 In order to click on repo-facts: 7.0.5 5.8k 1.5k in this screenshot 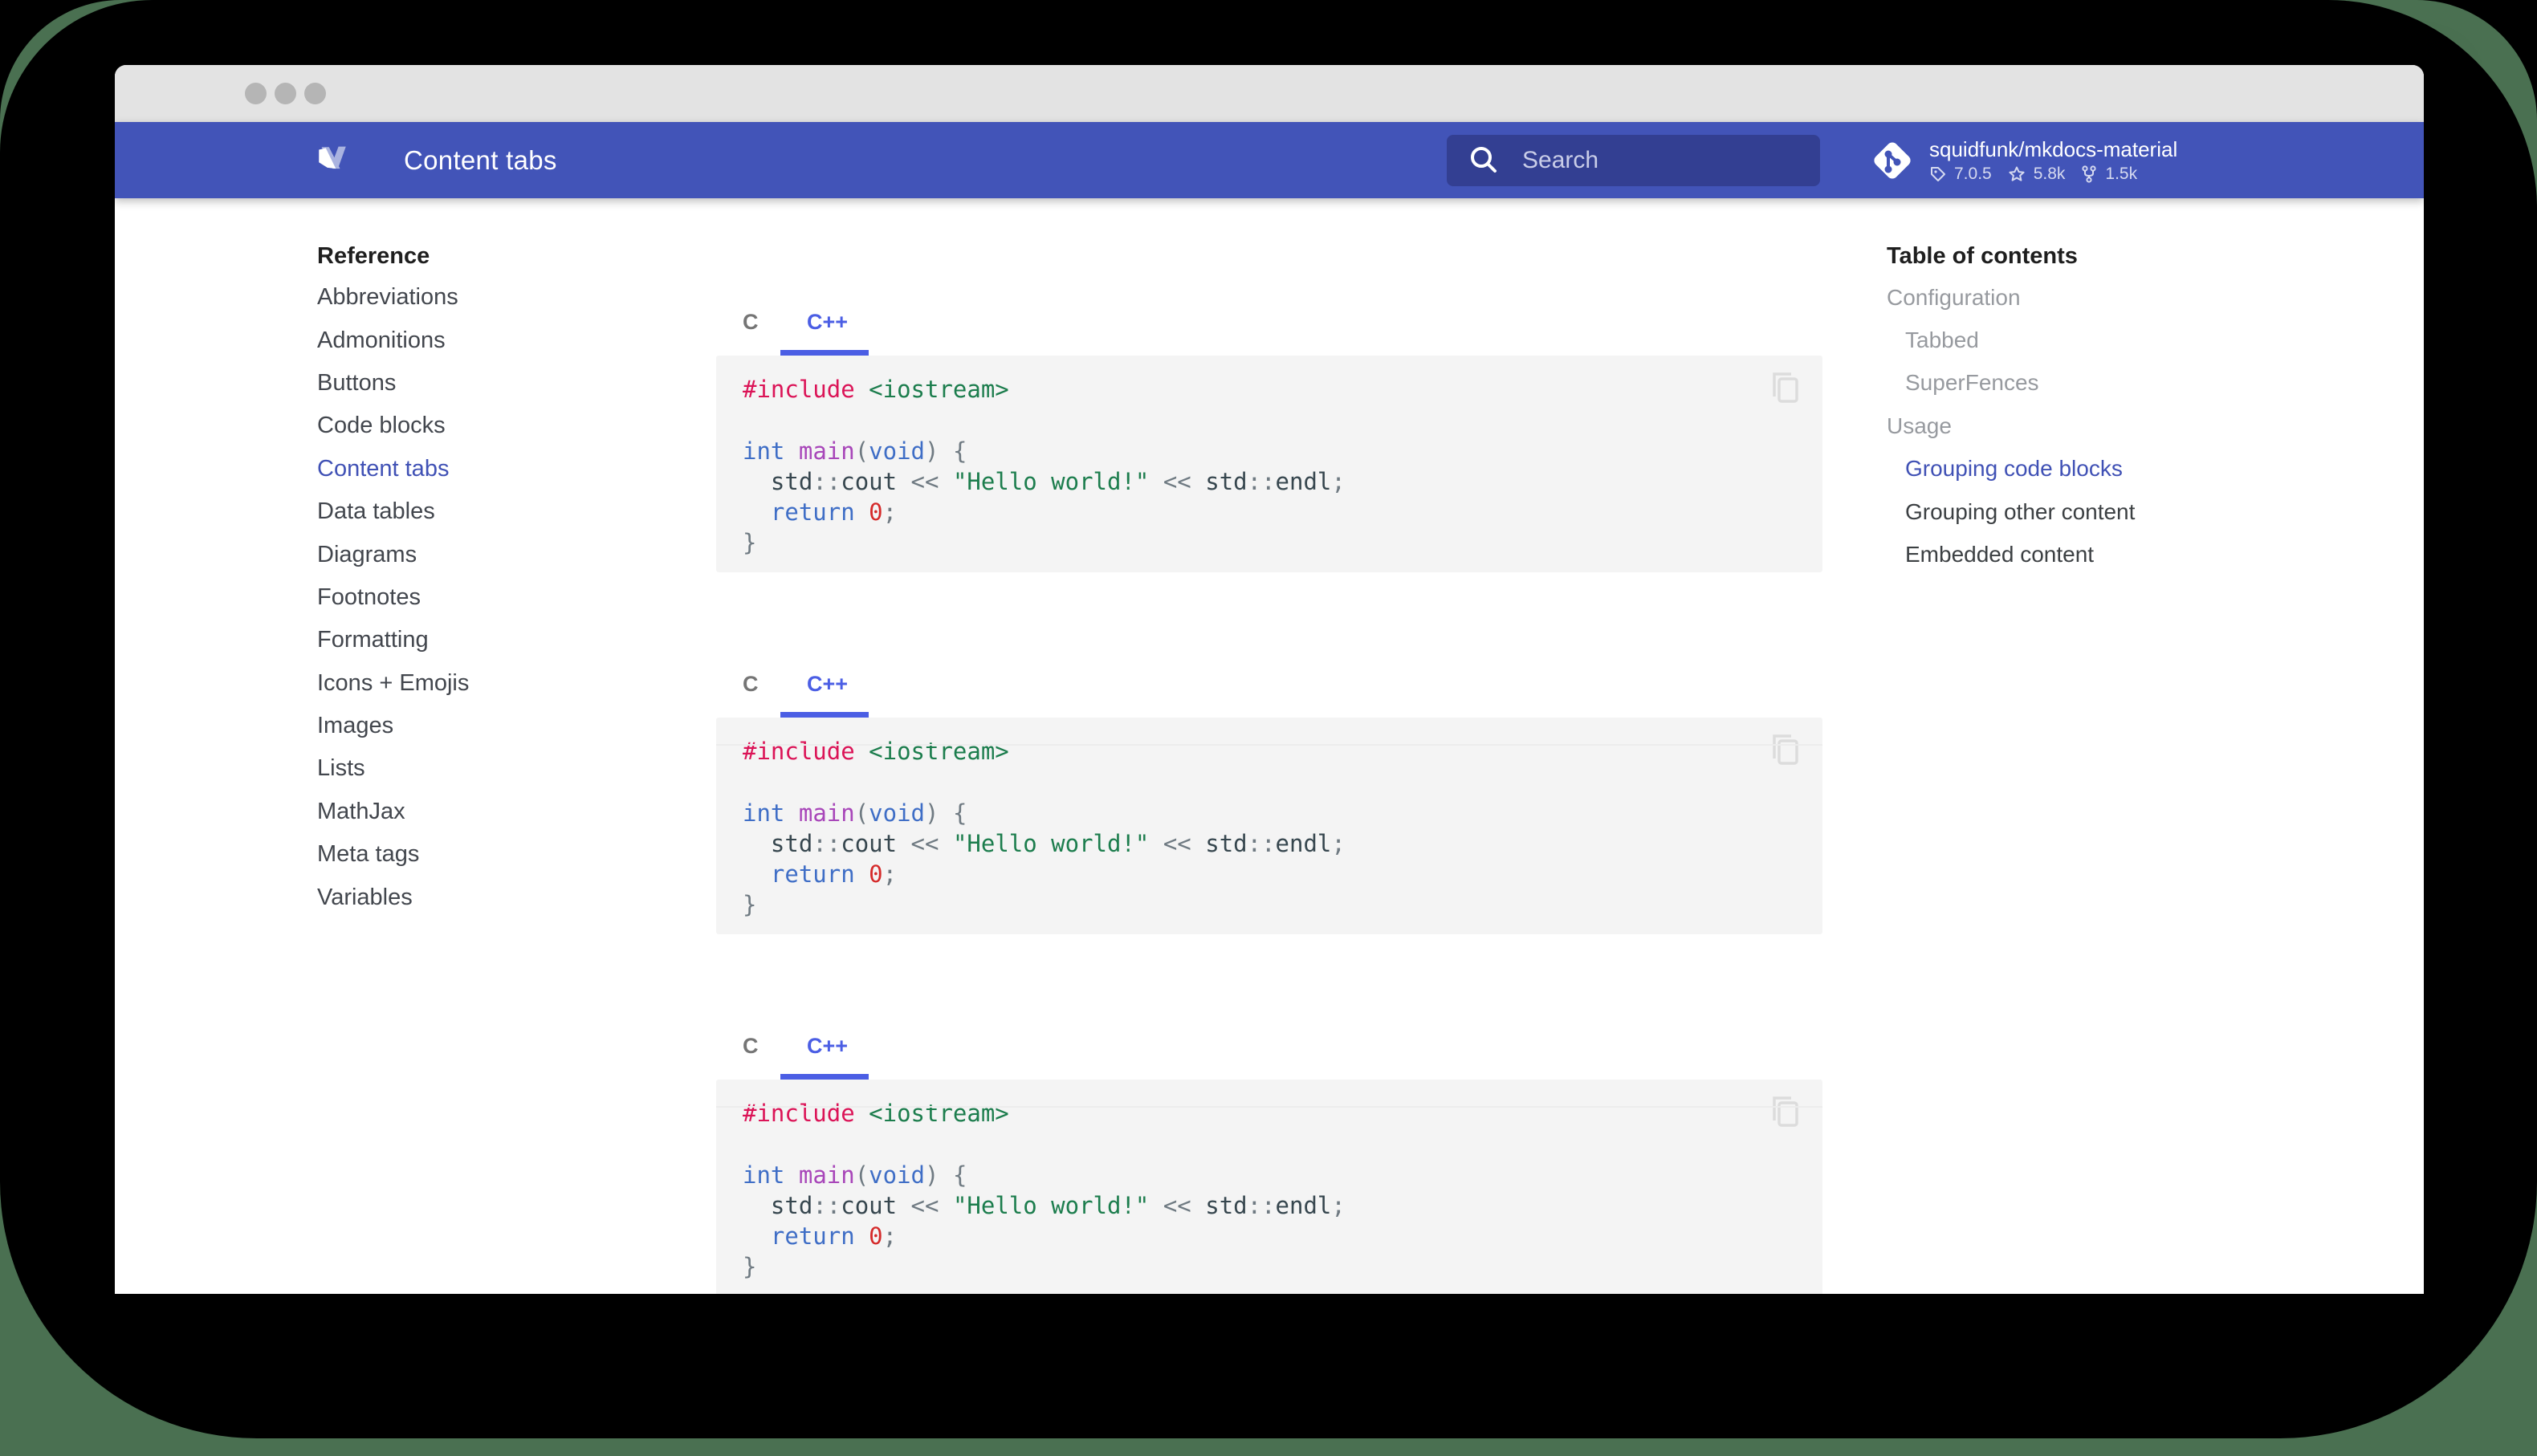, I will do `click(2053, 174)`.